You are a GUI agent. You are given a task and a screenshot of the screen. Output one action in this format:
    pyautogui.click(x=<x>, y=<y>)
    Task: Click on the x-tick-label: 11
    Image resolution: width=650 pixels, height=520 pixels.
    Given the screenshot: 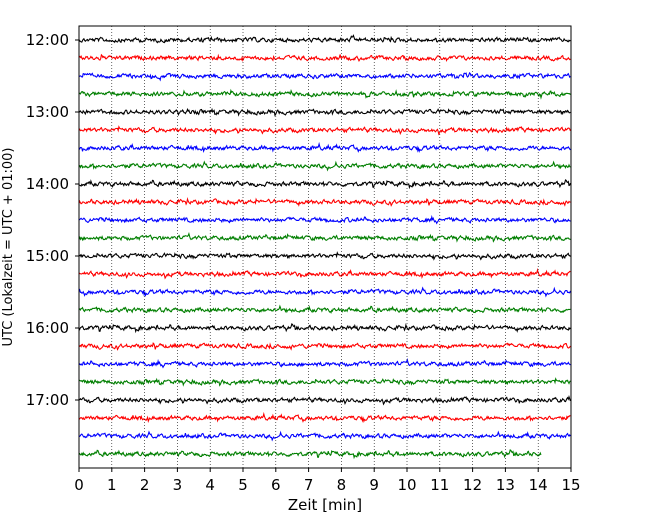 What is the action you would take?
    pyautogui.click(x=439, y=485)
    